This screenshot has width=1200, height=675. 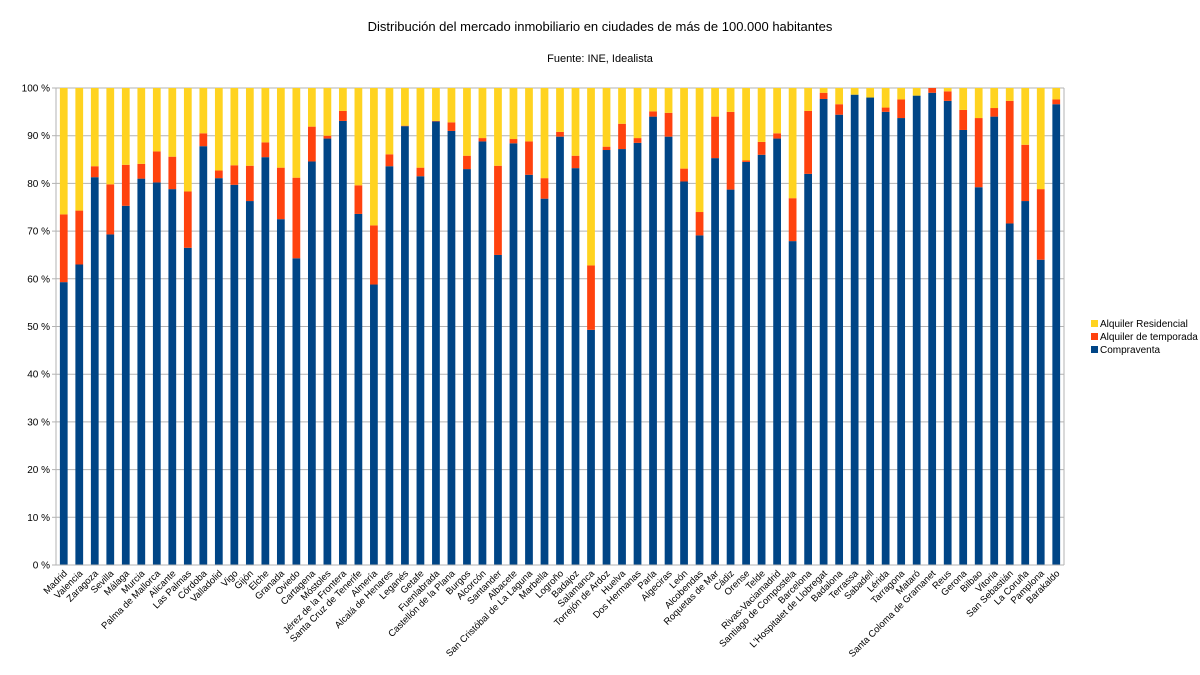 What do you see at coordinates (36, 89) in the screenshot?
I see `y-tick-label: 100 %` at bounding box center [36, 89].